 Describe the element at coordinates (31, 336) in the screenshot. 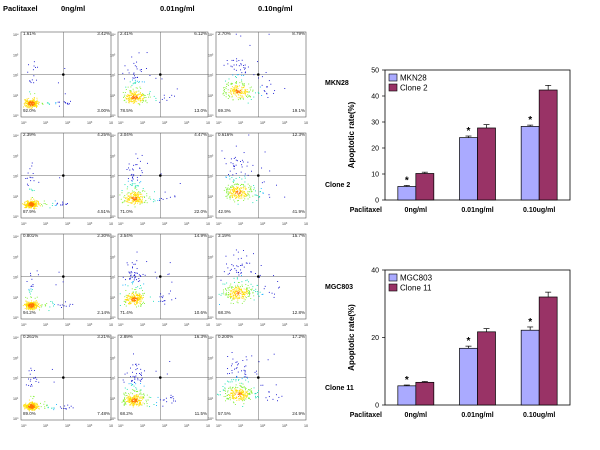

I see `quadrant-value: 0.261%` at that location.